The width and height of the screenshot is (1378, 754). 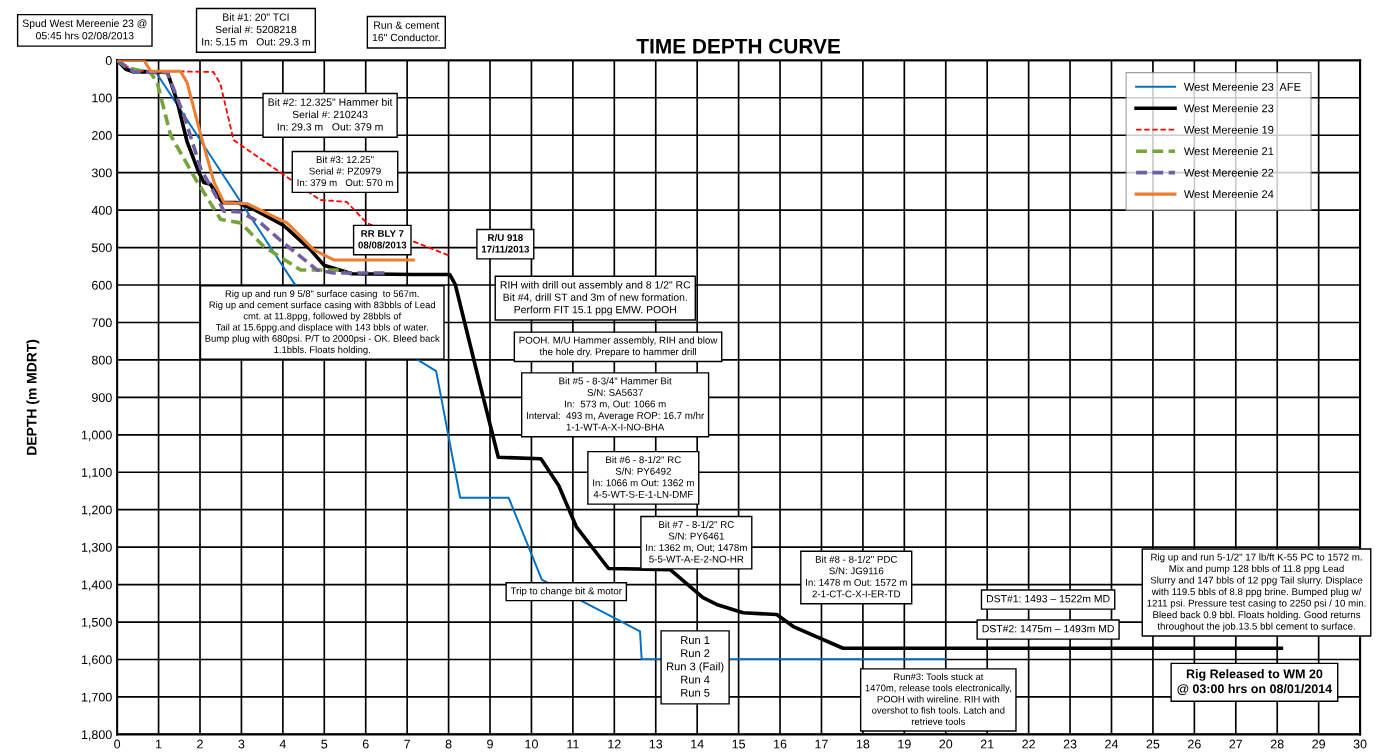 I want to click on annotation: Bit #8 - 8-1/2" PDC S/N: JG9116 In: 1478 m Out: 1572 m 2-1-CT-C-X-I-ER-TD, so click(x=856, y=576).